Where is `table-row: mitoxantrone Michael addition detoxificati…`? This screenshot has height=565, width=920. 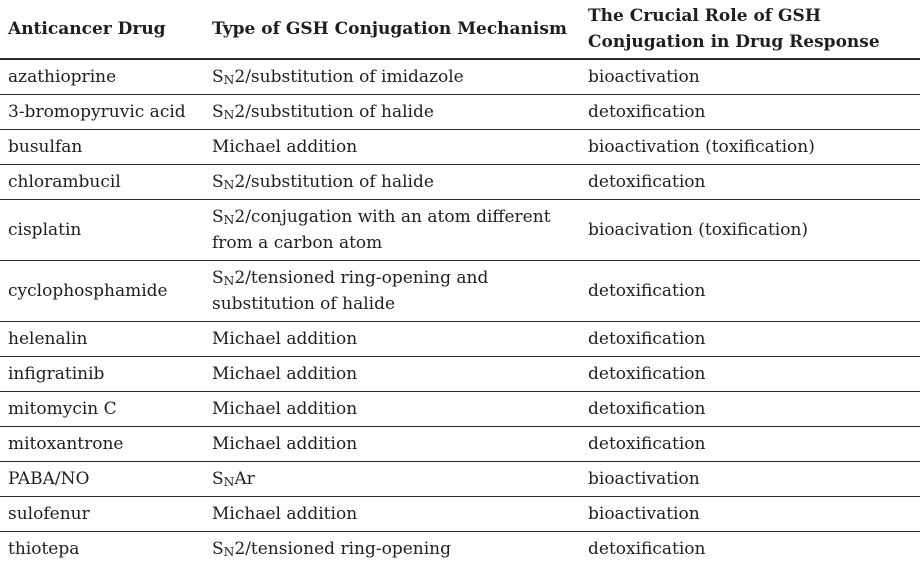 table-row: mitoxantrone Michael addition detoxificati… is located at coordinates (460, 444).